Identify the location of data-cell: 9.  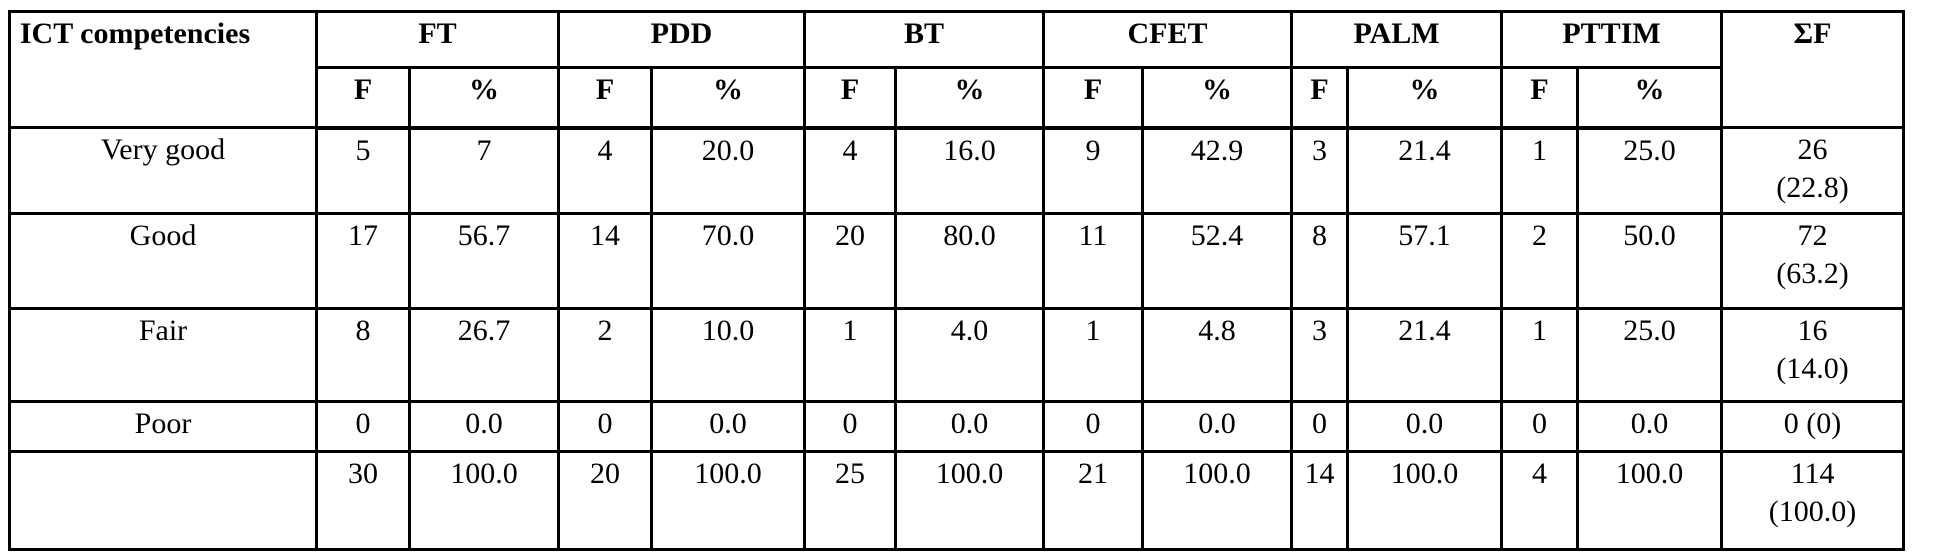
(1093, 170).